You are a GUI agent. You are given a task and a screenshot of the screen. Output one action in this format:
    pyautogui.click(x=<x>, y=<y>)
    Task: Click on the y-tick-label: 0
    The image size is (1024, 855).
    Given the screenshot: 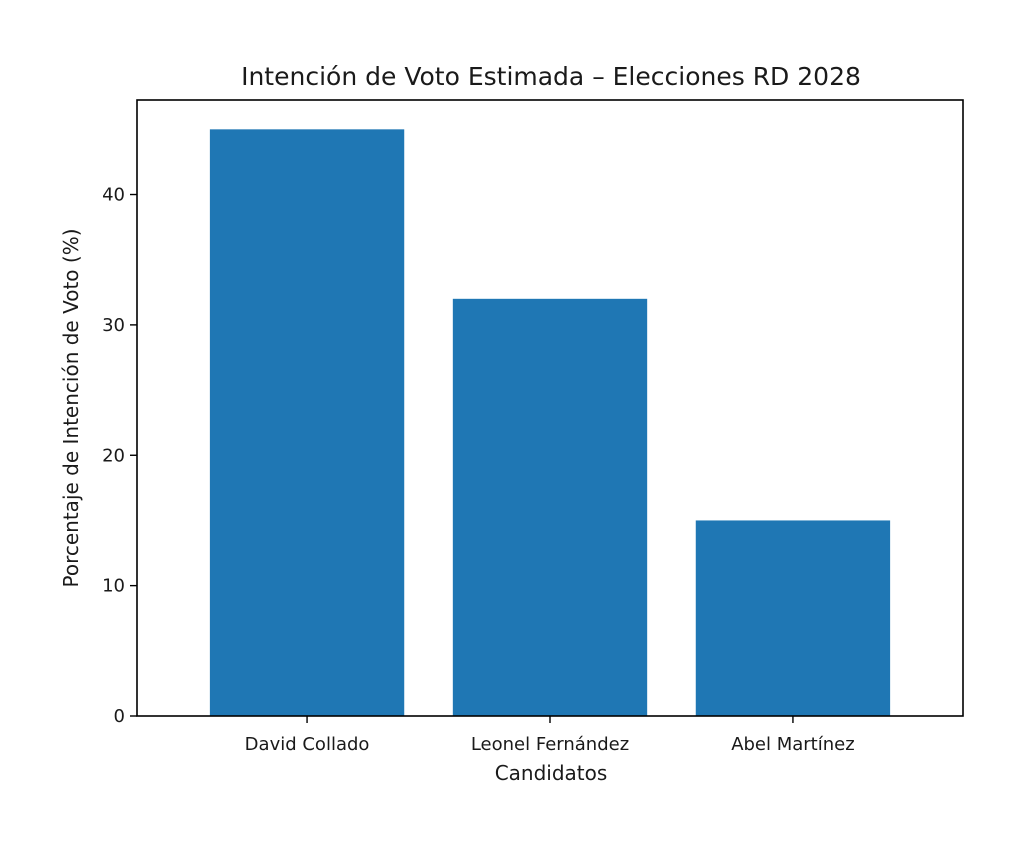 What is the action you would take?
    pyautogui.click(x=119, y=716)
    